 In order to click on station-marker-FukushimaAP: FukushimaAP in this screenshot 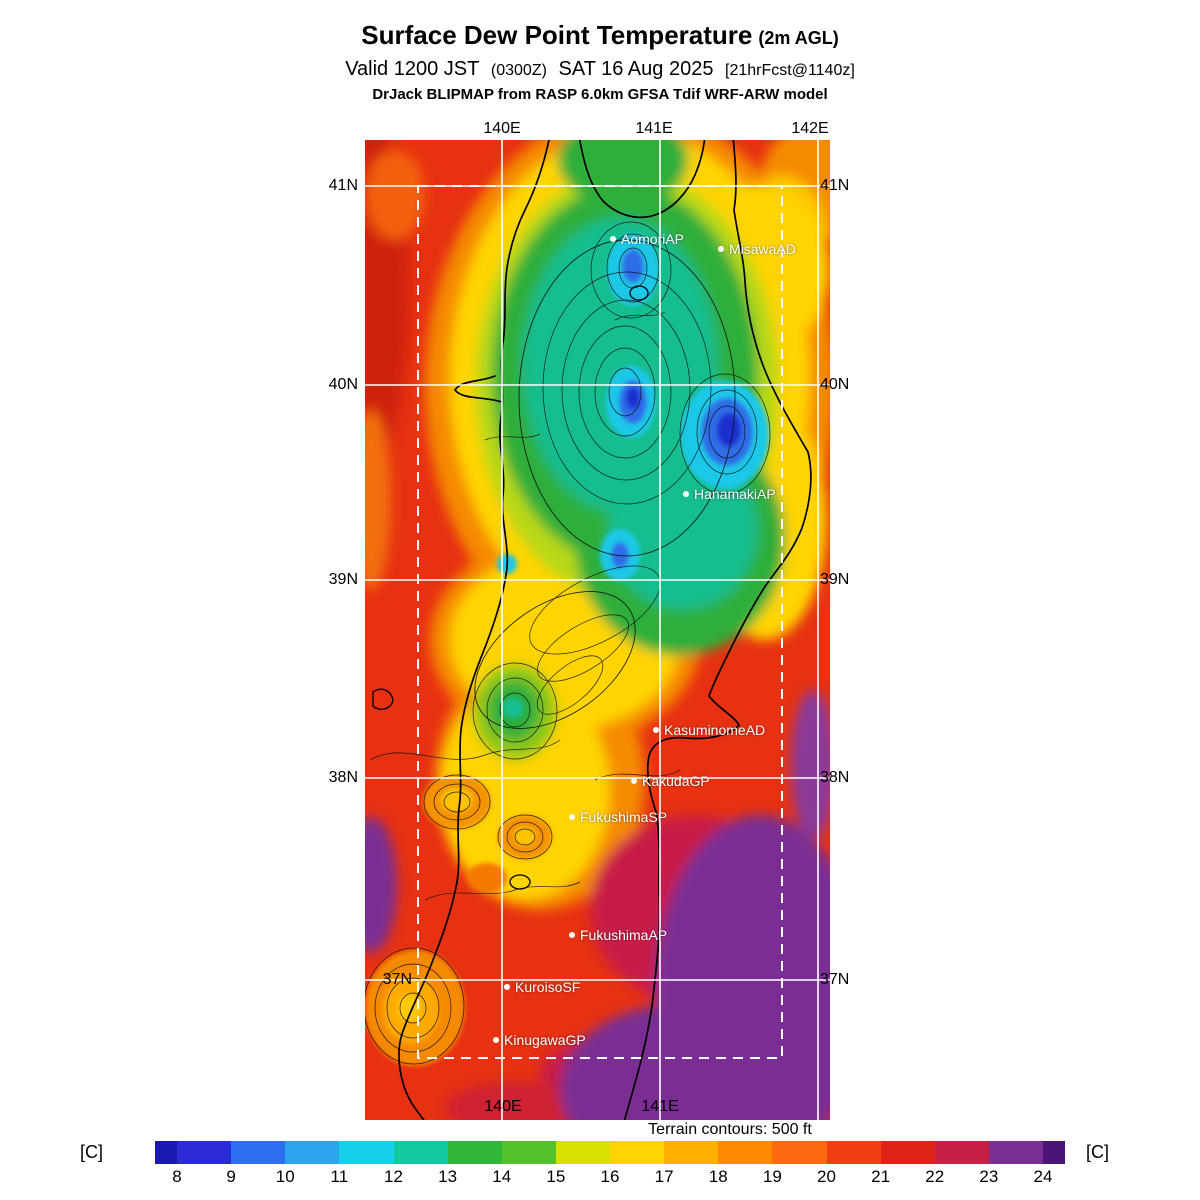, I will do `click(618, 935)`.